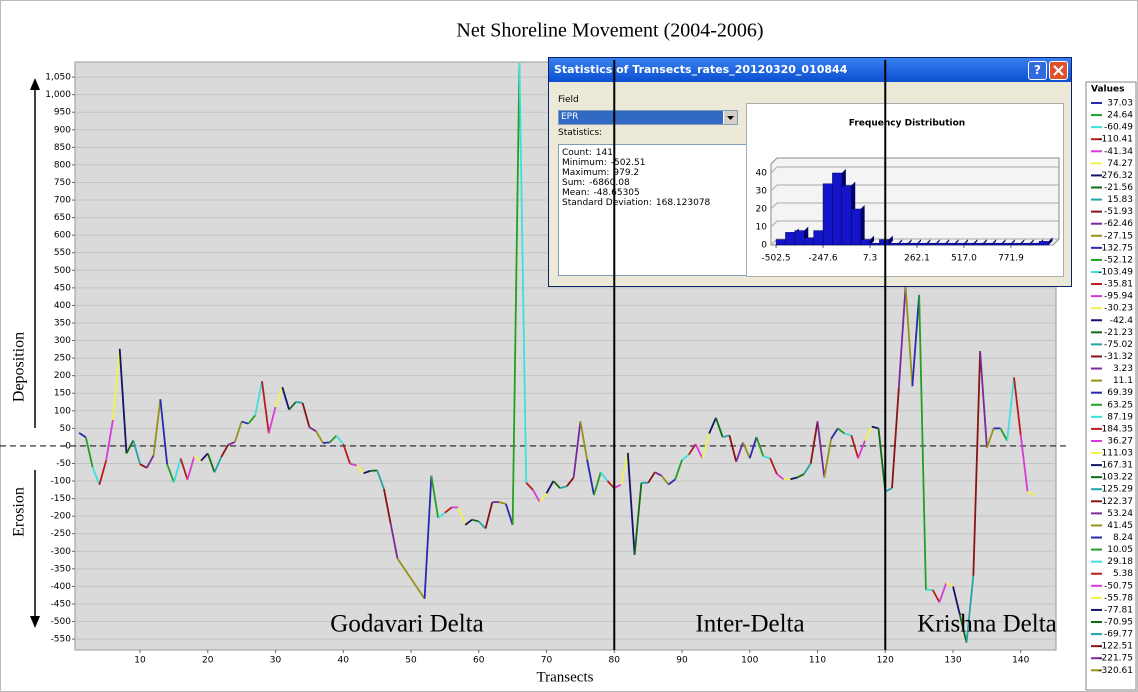 Image resolution: width=1138 pixels, height=692 pixels. I want to click on x-tick-label: 517.0, so click(964, 259).